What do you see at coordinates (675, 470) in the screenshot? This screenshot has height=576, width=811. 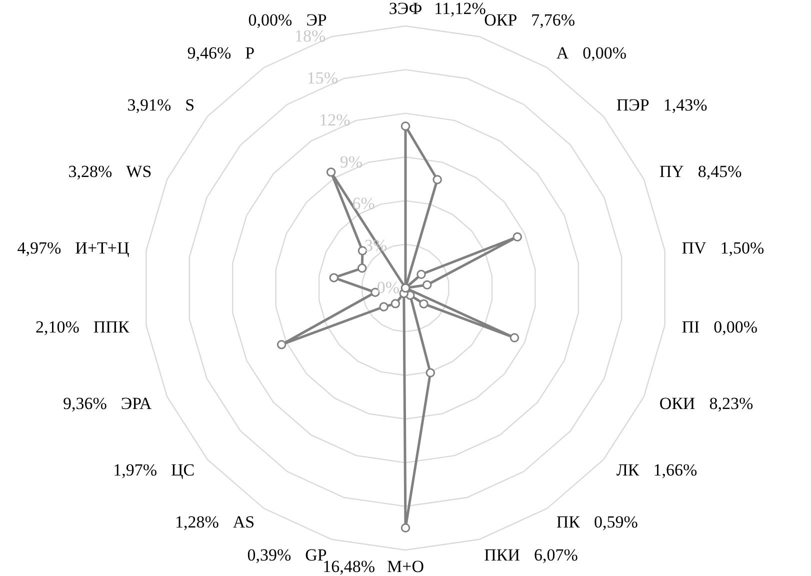 I see `text: 1,66%` at bounding box center [675, 470].